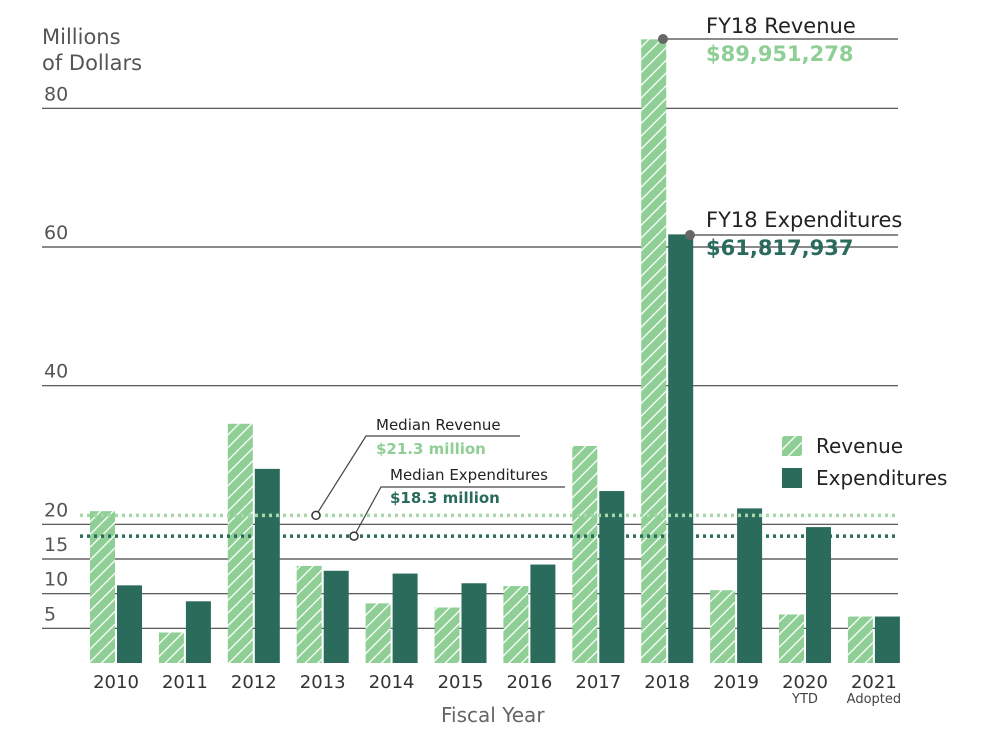 Image resolution: width=991 pixels, height=748 pixels. What do you see at coordinates (667, 682) in the screenshot?
I see `x-tick-label-2018: 2018` at bounding box center [667, 682].